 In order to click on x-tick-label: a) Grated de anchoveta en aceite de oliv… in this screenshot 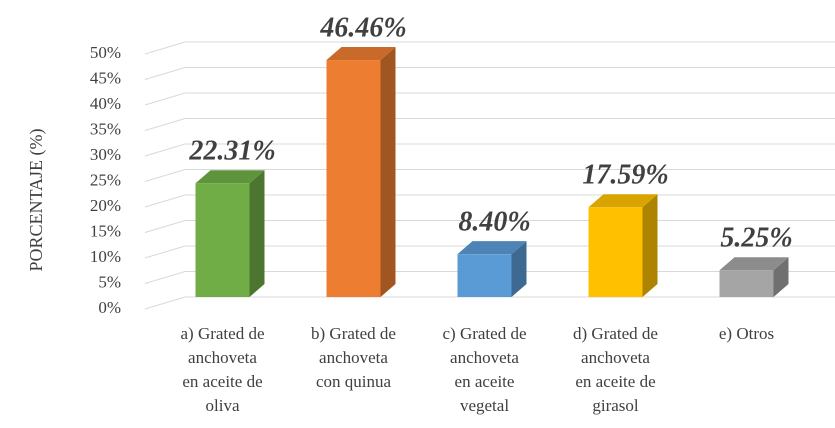, I will do `click(222, 369)`.